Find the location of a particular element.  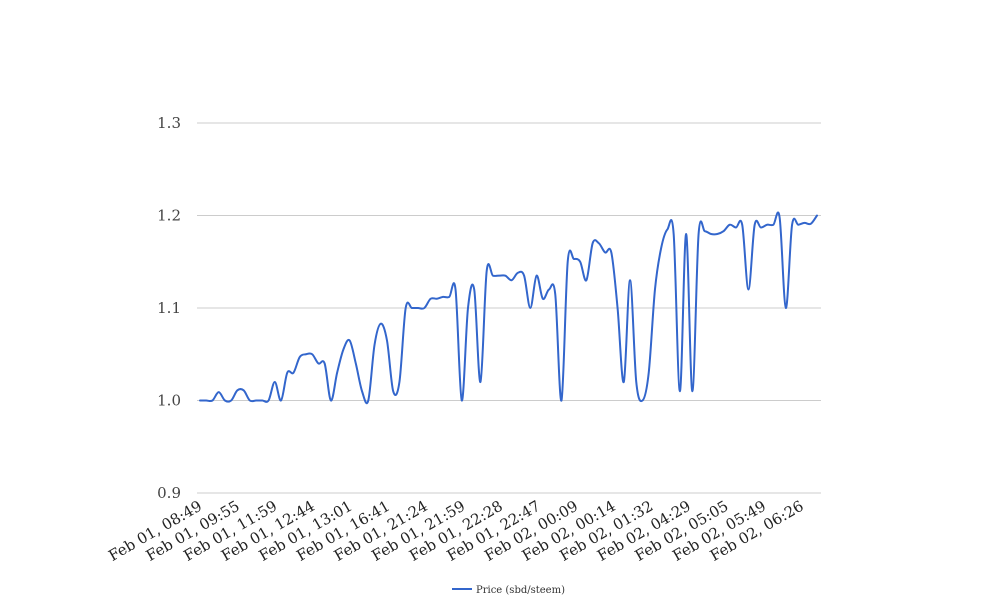

y-tick-label: 0.9 is located at coordinates (169, 493).